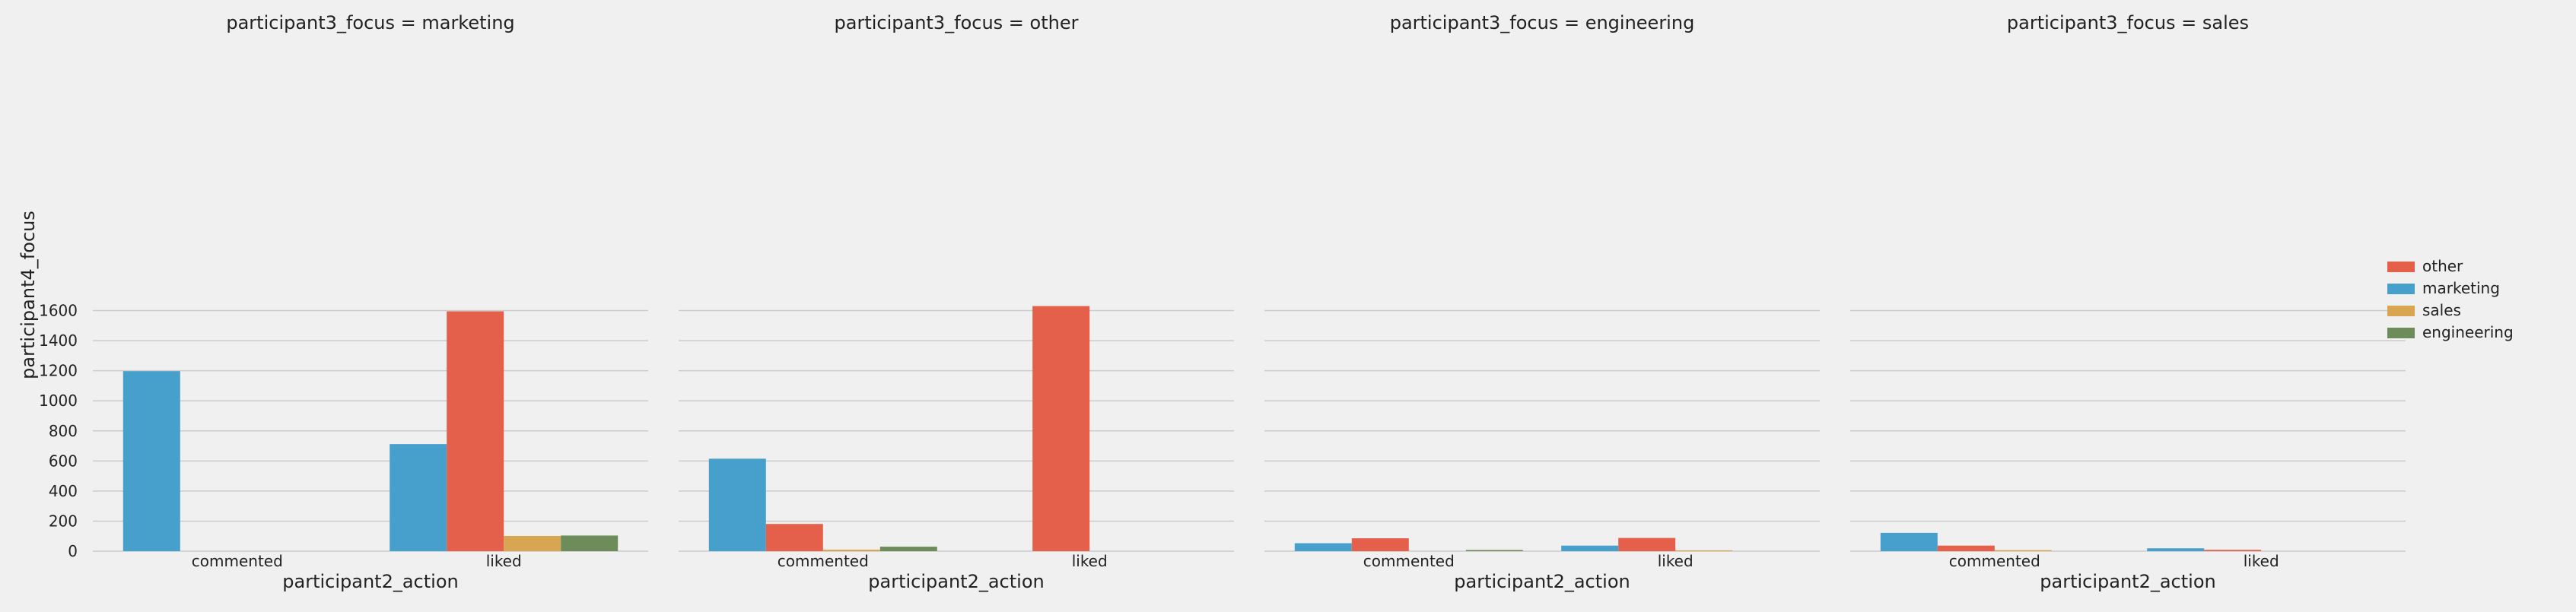  Describe the element at coordinates (59, 401) in the screenshot. I see `y-tick-label: 1000` at that location.